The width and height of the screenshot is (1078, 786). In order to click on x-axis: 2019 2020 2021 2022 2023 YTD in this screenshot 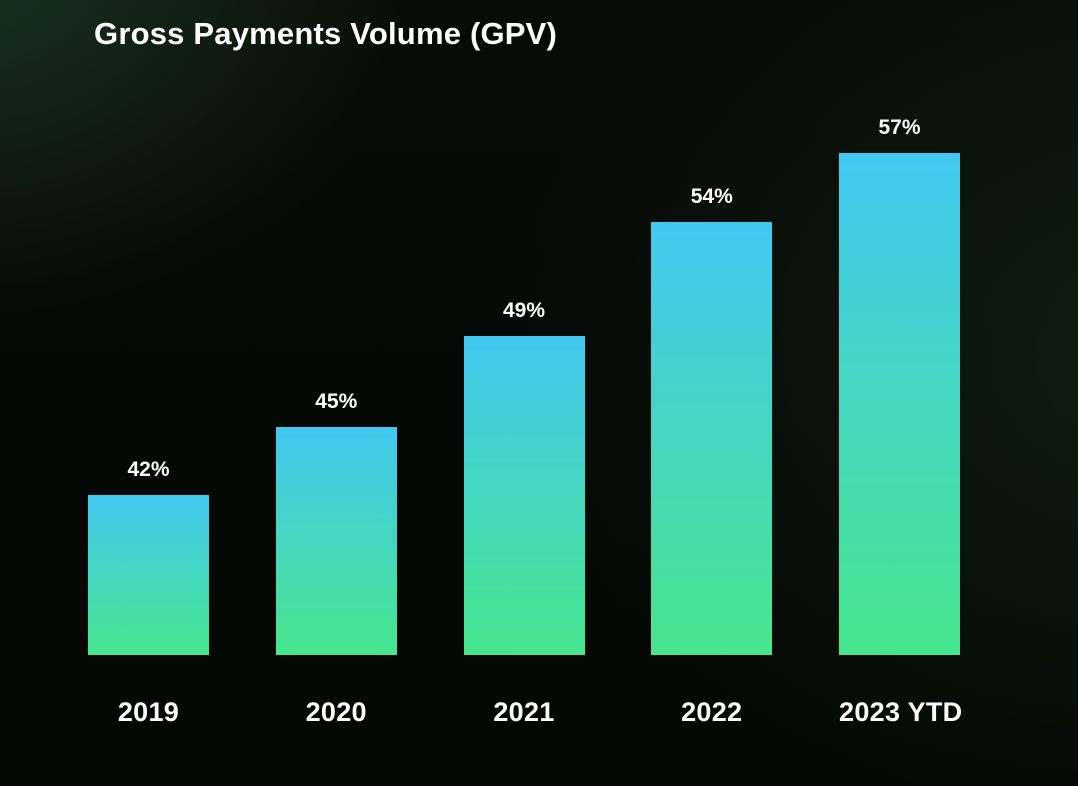, I will do `click(525, 712)`.